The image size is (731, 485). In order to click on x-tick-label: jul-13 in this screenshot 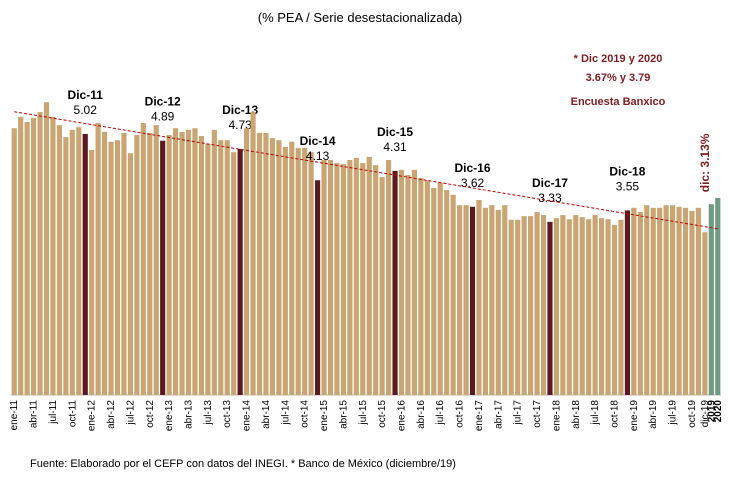, I will do `click(208, 413)`.